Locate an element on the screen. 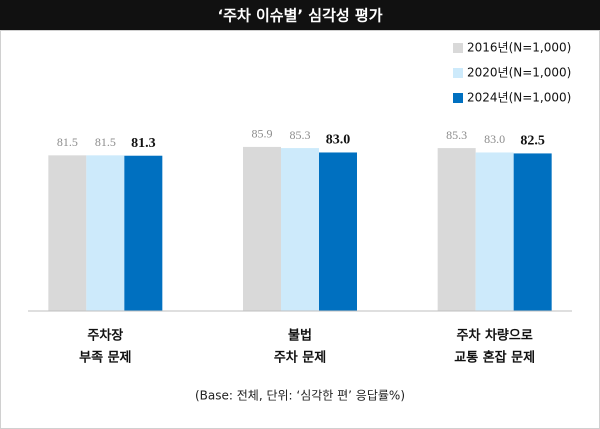 This screenshot has width=600, height=429. value-label: 82.5 is located at coordinates (532, 141).